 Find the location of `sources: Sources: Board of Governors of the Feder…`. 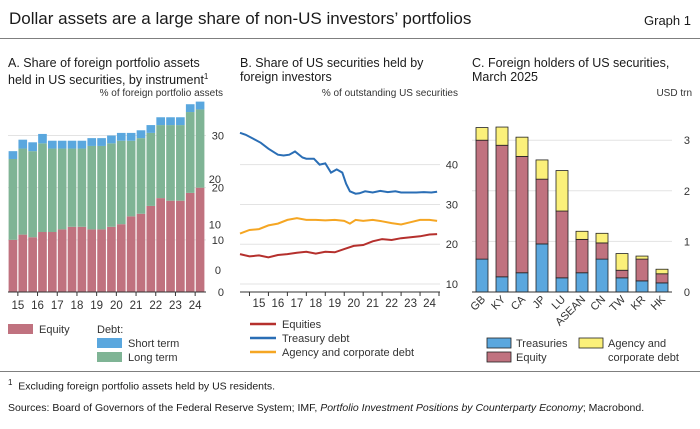

sources: Sources: Board of Governors of the Feder… is located at coordinates (326, 408).